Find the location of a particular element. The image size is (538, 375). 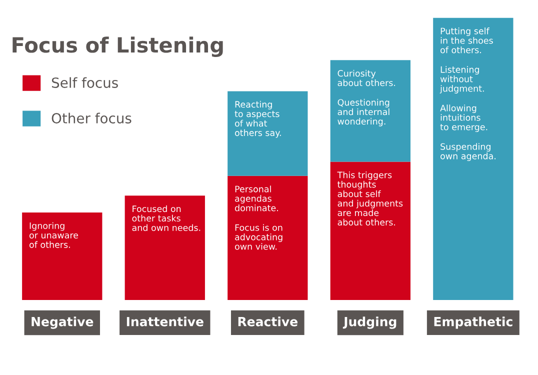

annotation: Focused on other tasks and own needs. is located at coordinates (166, 218).